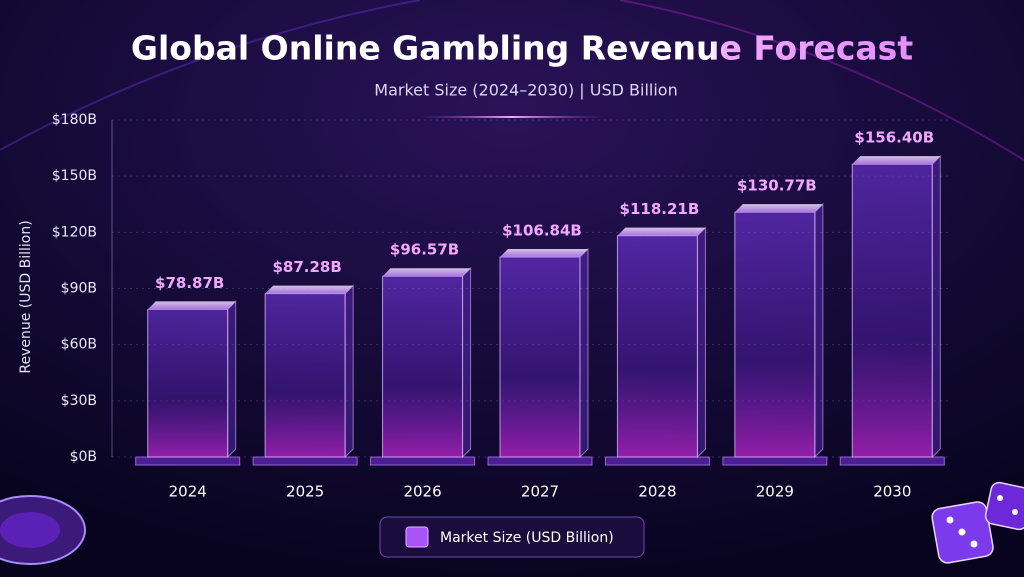 This screenshot has width=1024, height=577. Describe the element at coordinates (43, 530) in the screenshot. I see `decor-chip` at that location.